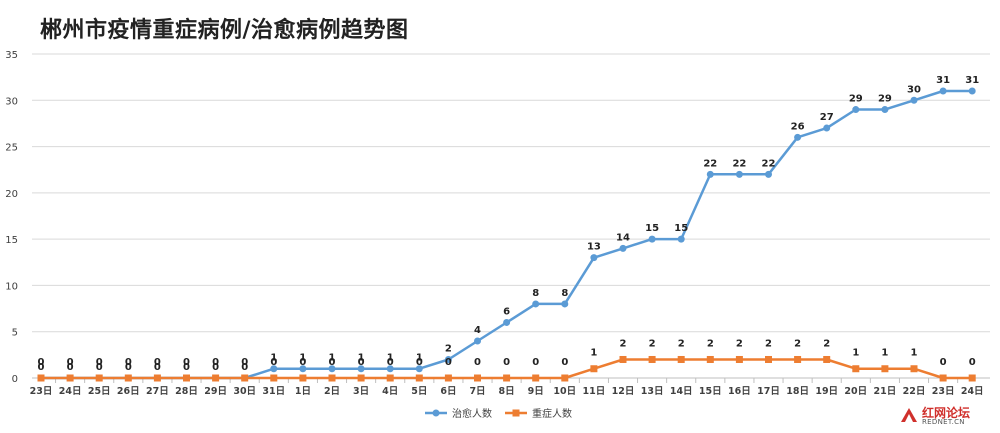 Image resolution: width=1000 pixels, height=433 pixels. What do you see at coordinates (885, 99) in the screenshot?
I see `data-label: 29` at bounding box center [885, 99].